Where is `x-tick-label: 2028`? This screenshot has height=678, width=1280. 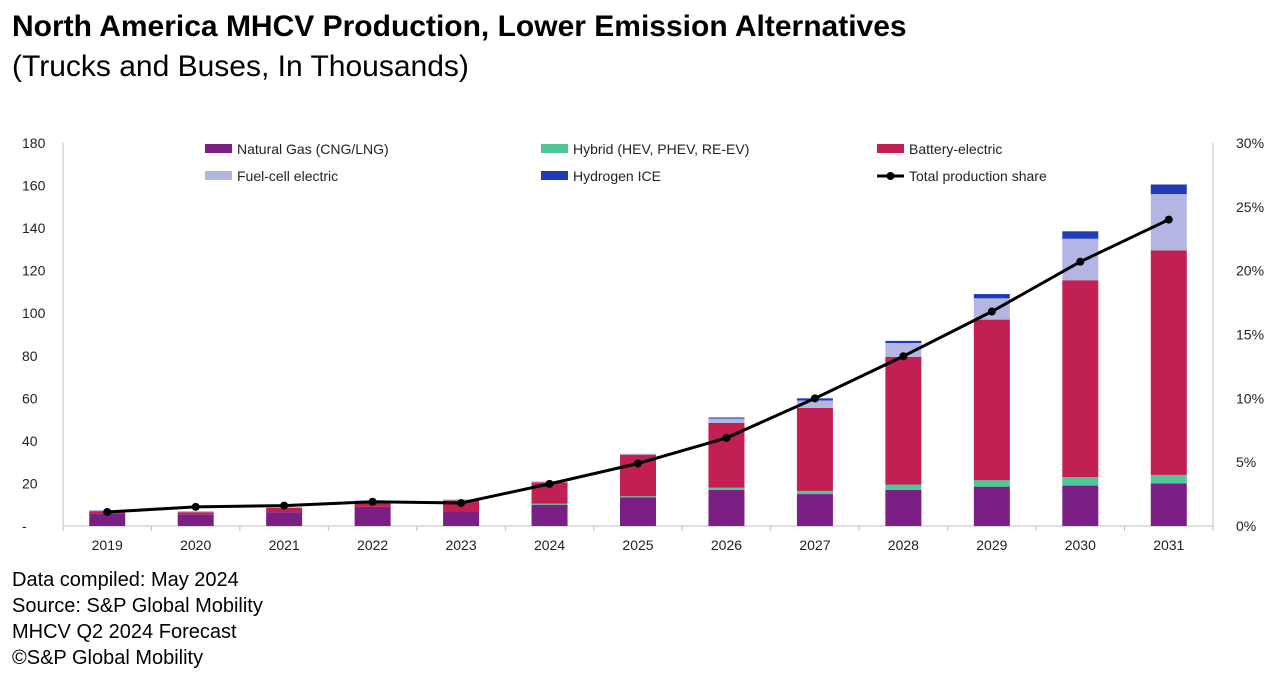 x-tick-label: 2028 is located at coordinates (903, 545).